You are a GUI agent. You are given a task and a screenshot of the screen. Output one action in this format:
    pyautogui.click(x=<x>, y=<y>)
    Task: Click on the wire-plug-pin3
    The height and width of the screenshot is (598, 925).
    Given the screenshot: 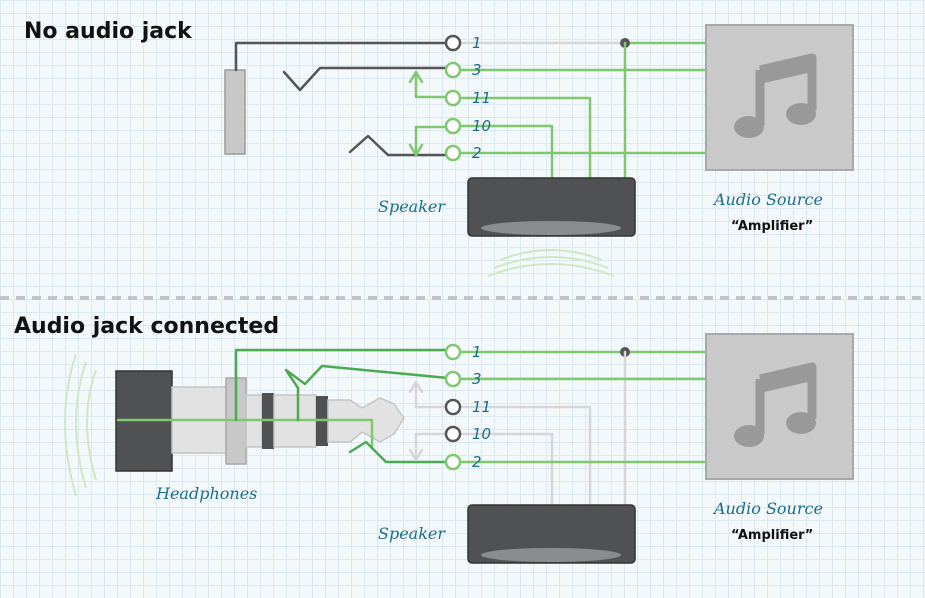 What is the action you would take?
    pyautogui.click(x=367, y=393)
    